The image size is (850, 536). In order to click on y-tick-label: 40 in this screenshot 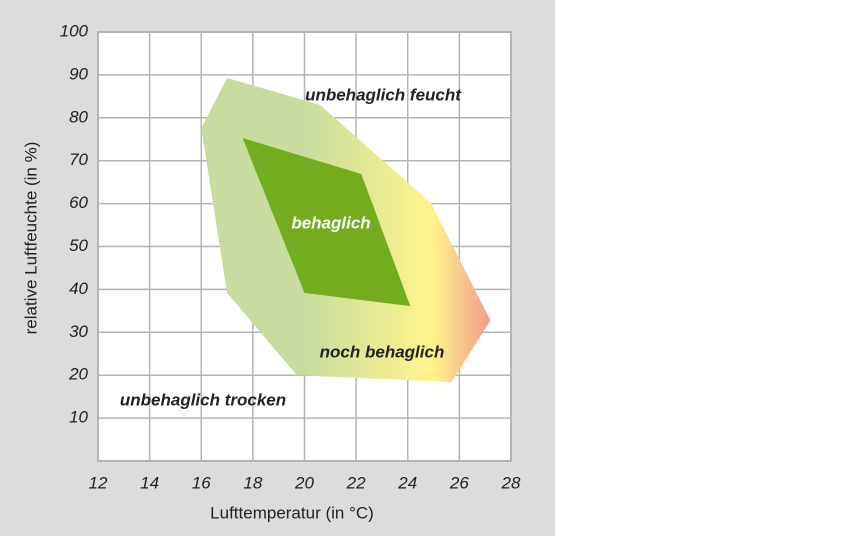, I will do `click(78, 288)`.